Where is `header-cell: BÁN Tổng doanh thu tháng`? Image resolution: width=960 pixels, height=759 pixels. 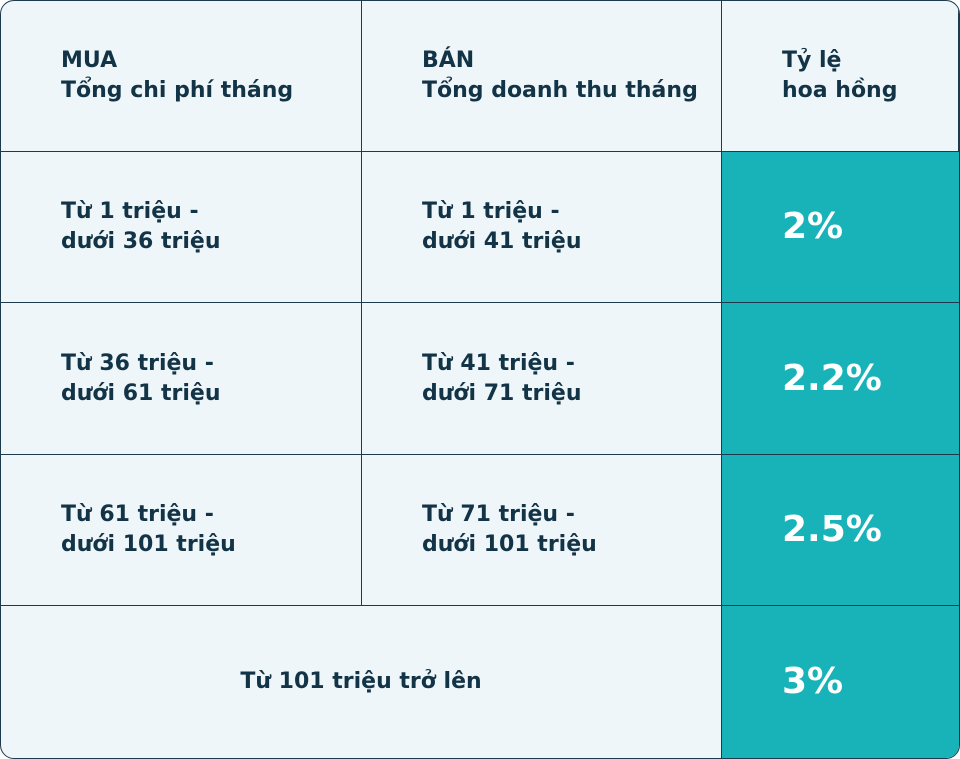
header-cell: BÁN Tổng doanh thu tháng is located at coordinates (542, 76).